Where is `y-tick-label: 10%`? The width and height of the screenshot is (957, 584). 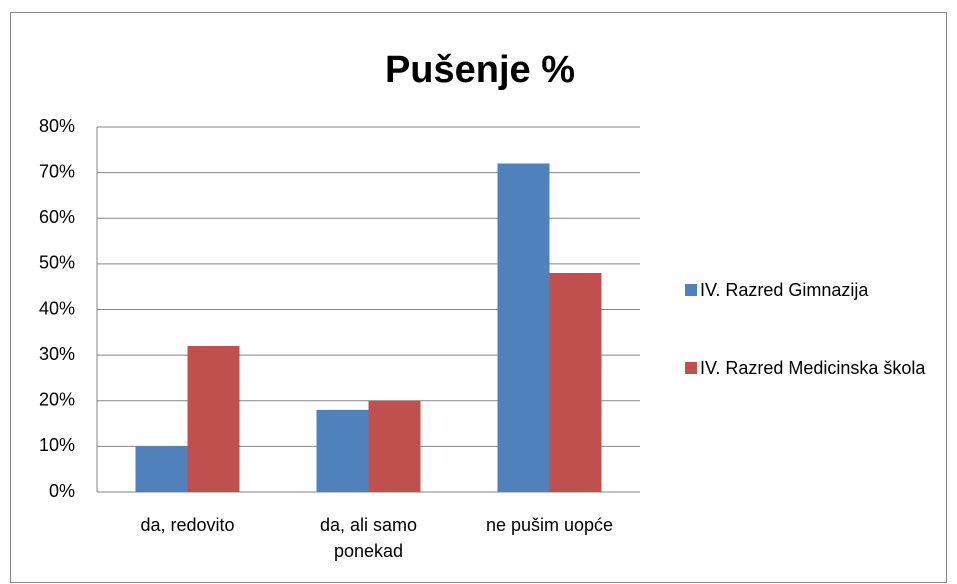
y-tick-label: 10% is located at coordinates (57, 445).